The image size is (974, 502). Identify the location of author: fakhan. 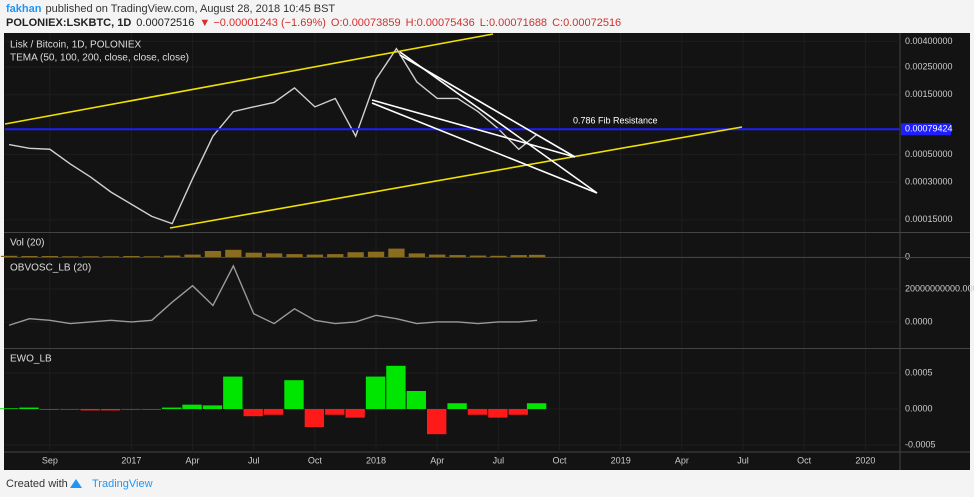
(24, 9).